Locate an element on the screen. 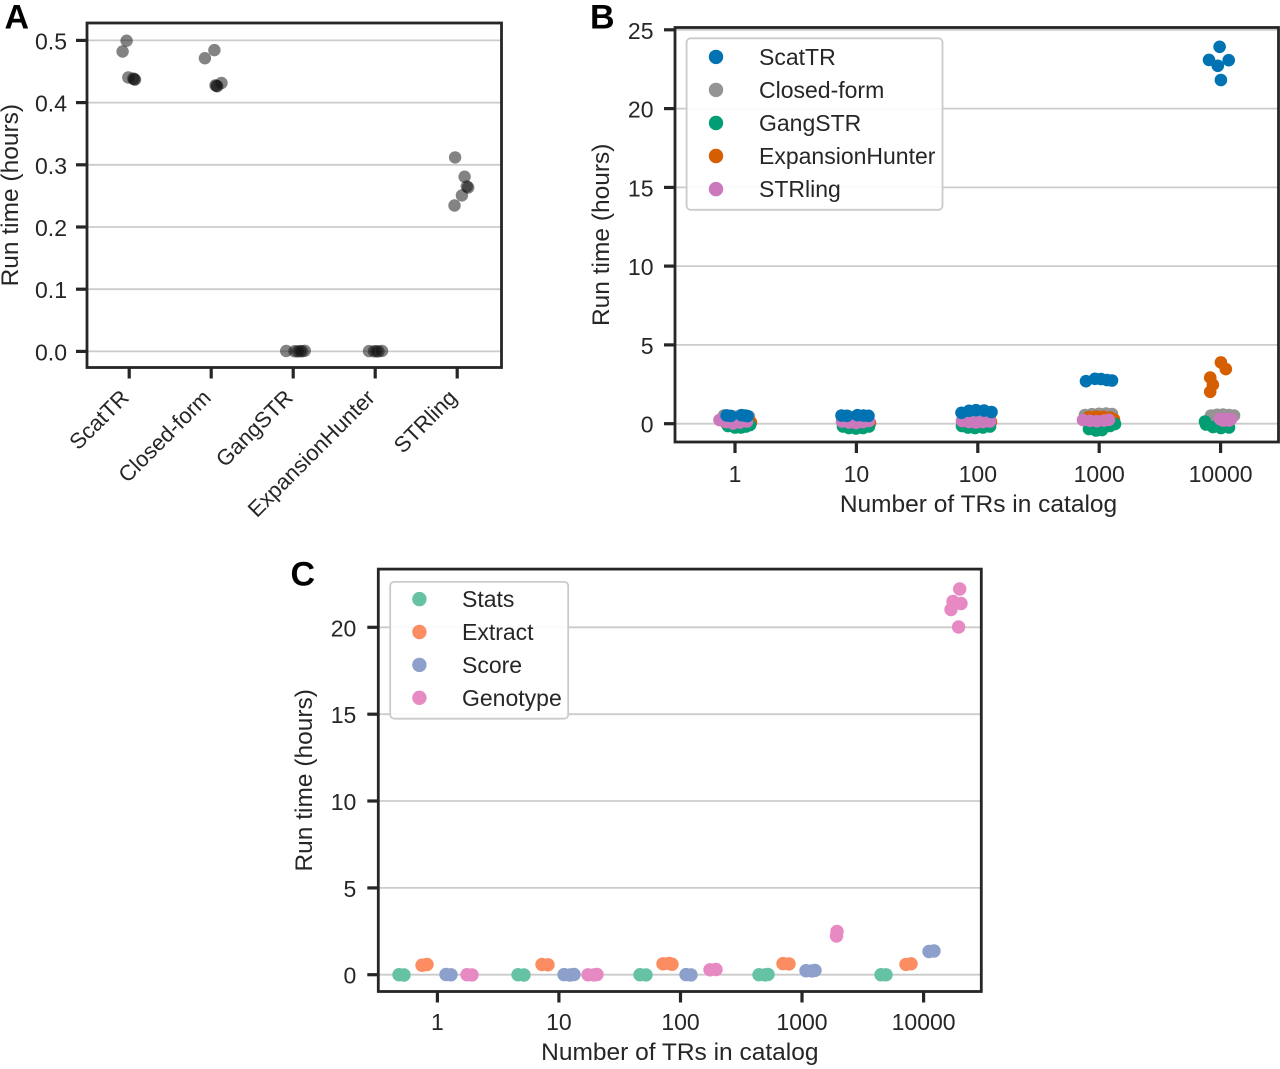 The height and width of the screenshot is (1069, 1280). svg-text: 0.3 is located at coordinates (51, 166).